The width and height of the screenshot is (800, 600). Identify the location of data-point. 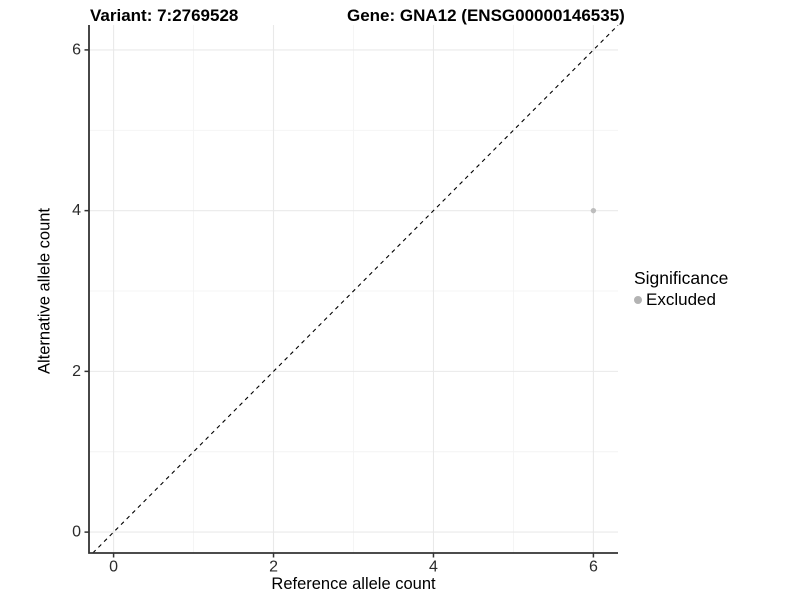
(593, 210).